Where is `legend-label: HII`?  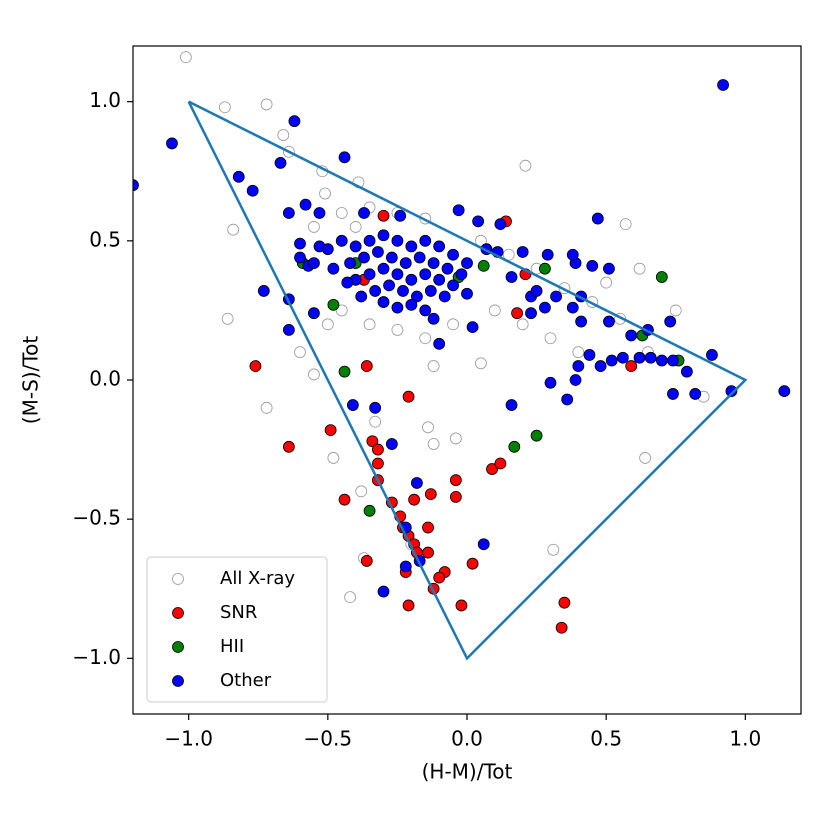
legend-label: HII is located at coordinates (232, 646).